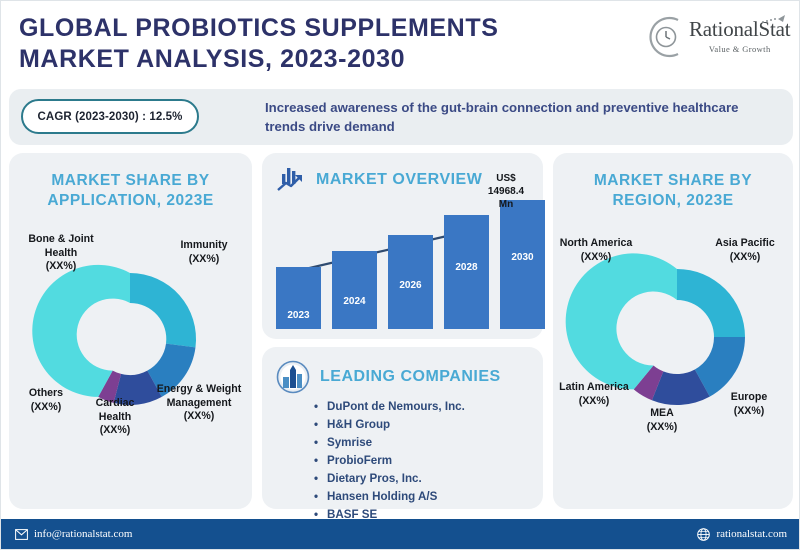  What do you see at coordinates (428, 515) in the screenshot?
I see `list-item: BASF SE` at bounding box center [428, 515].